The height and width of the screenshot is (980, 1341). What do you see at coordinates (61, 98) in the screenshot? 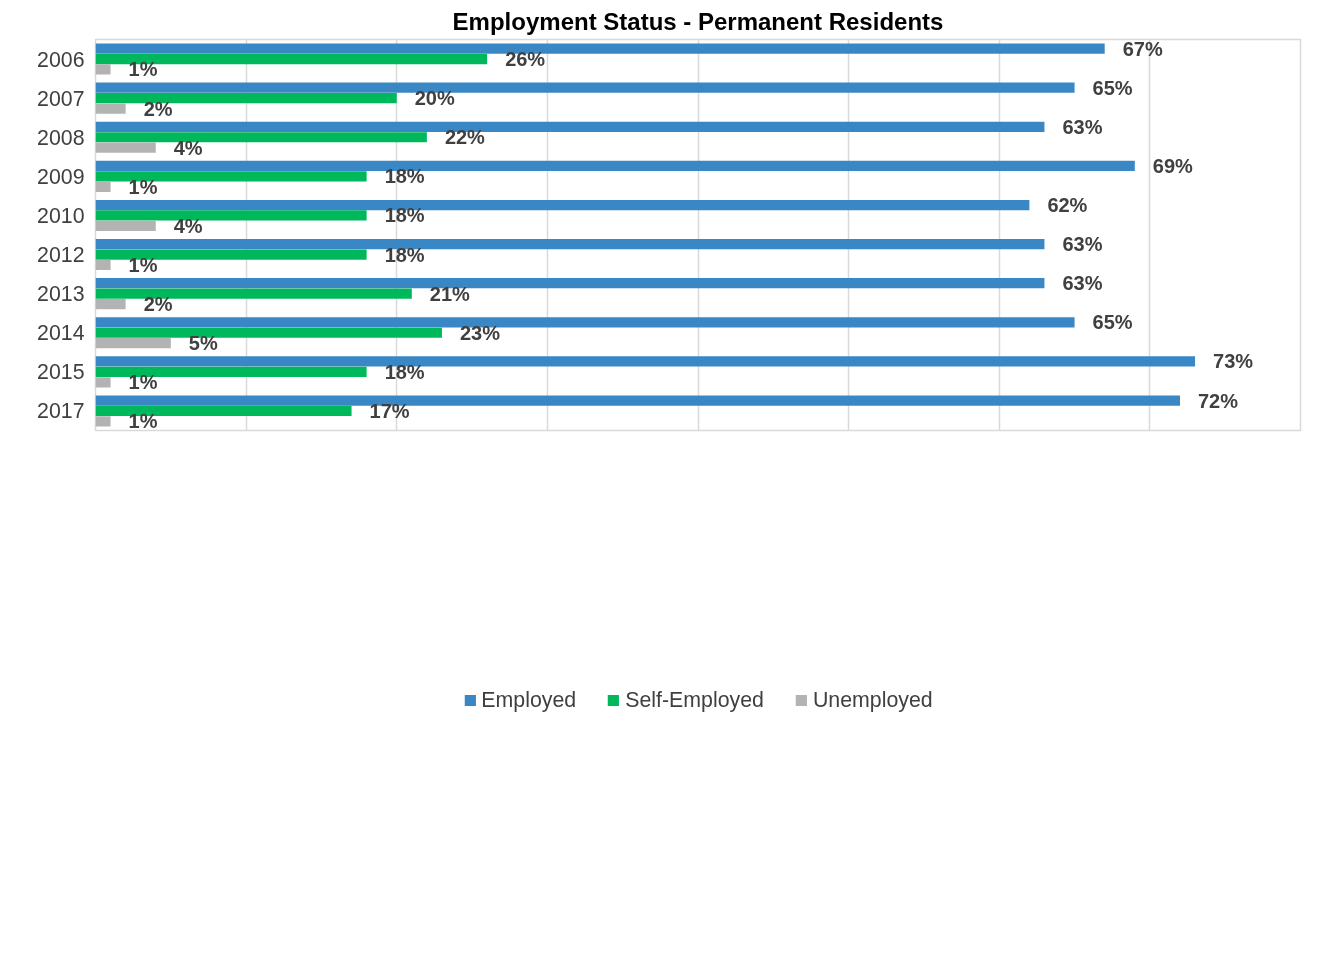
I see `y-tick-label: 2007` at bounding box center [61, 98].